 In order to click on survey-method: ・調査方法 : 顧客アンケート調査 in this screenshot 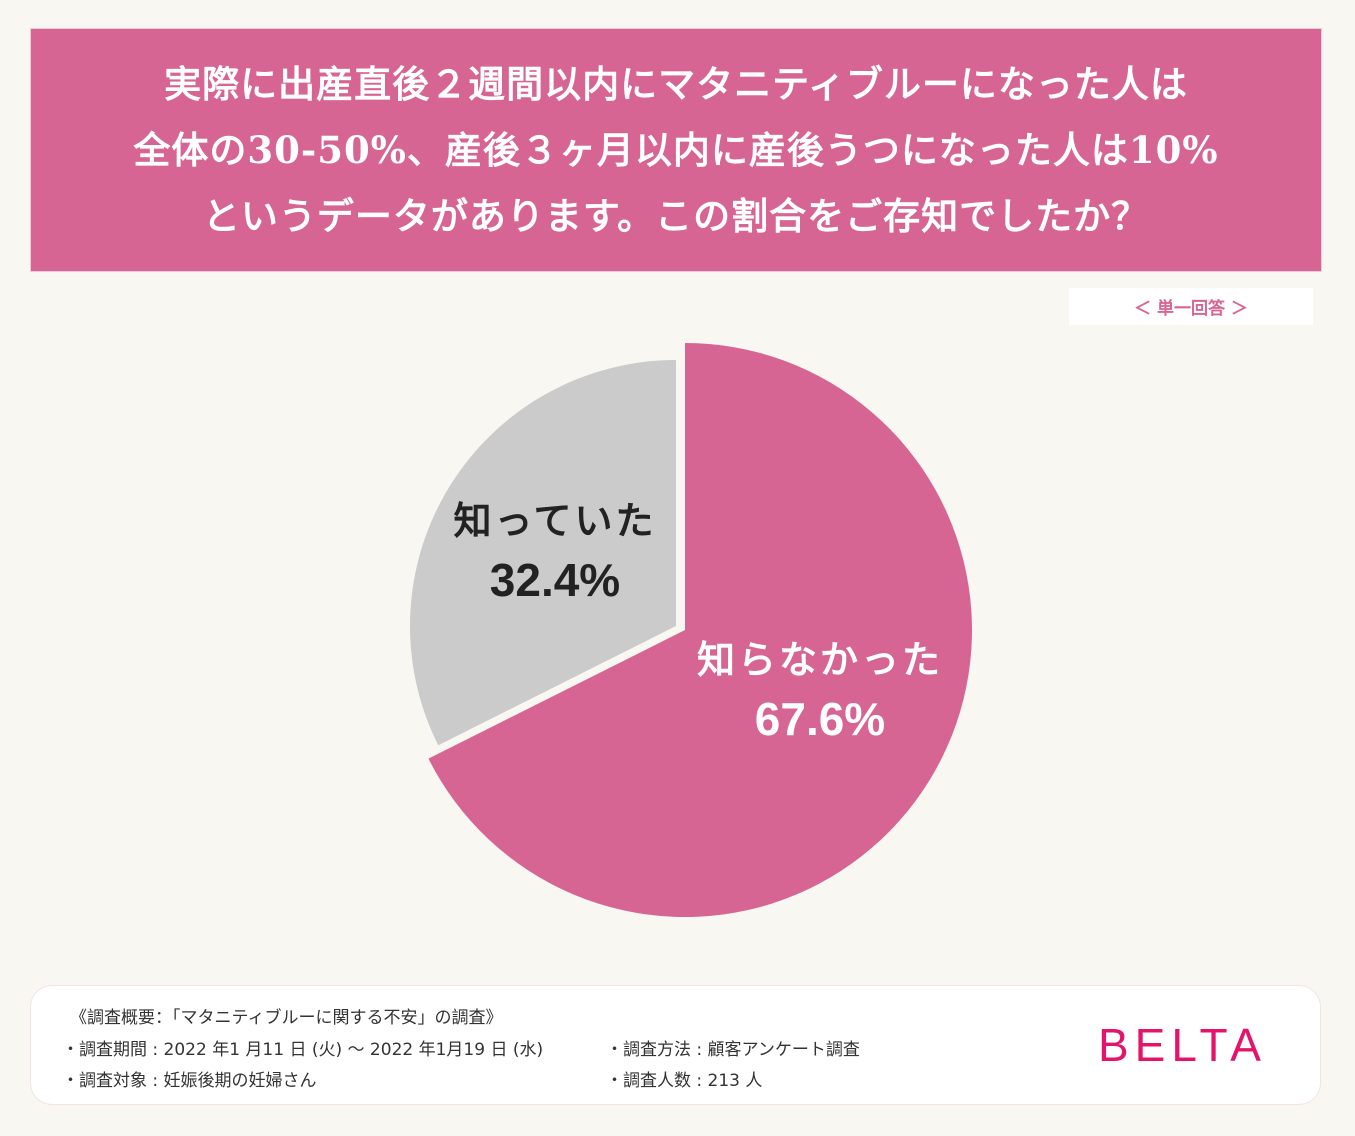, I will do `click(733, 1050)`.